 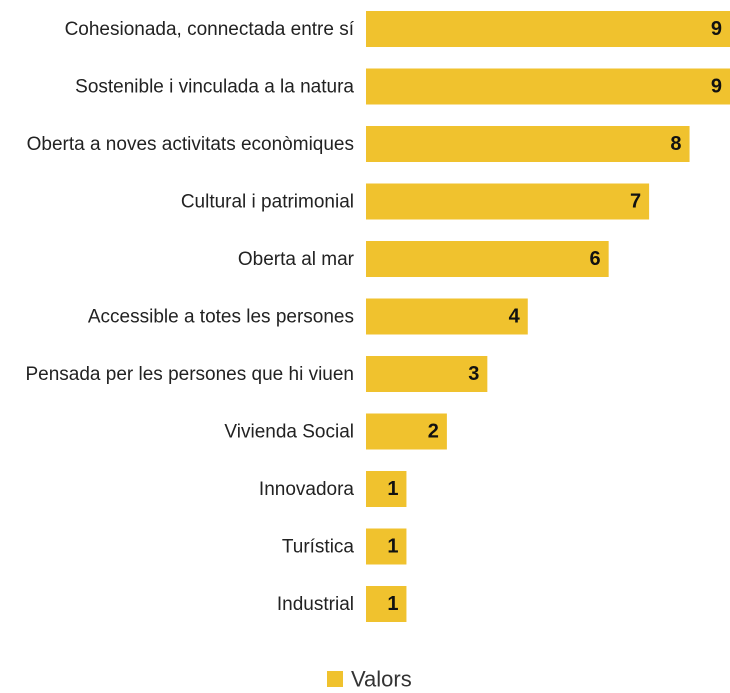 I want to click on bar-row: Cohesionada, connectada entre sí 9, so click(x=397, y=29).